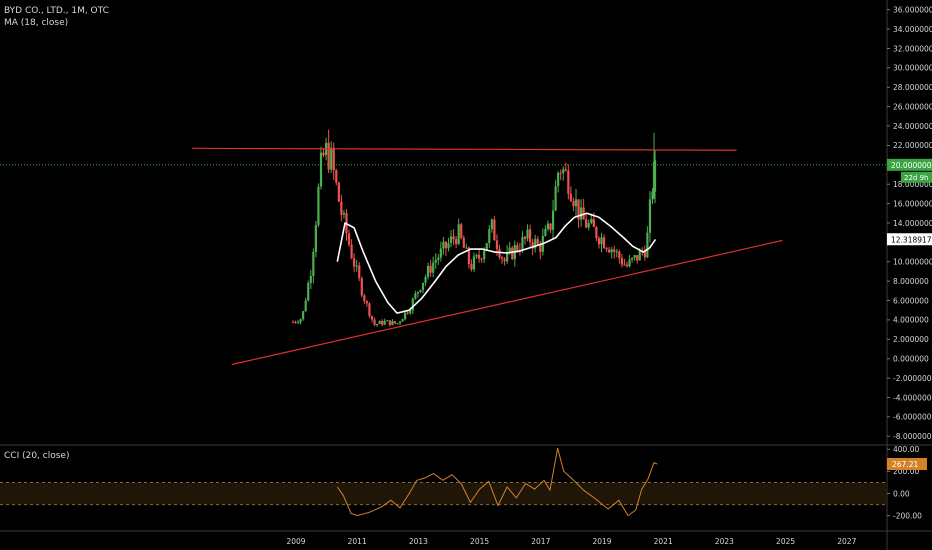 This screenshot has width=932, height=550. Describe the element at coordinates (496, 263) in the screenshot. I see `ma-line` at that location.